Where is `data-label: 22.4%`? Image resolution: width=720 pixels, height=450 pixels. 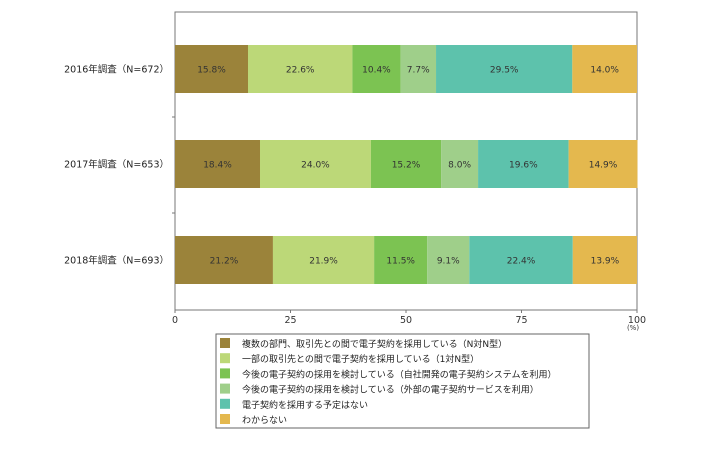
data-label: 22.4% is located at coordinates (521, 262).